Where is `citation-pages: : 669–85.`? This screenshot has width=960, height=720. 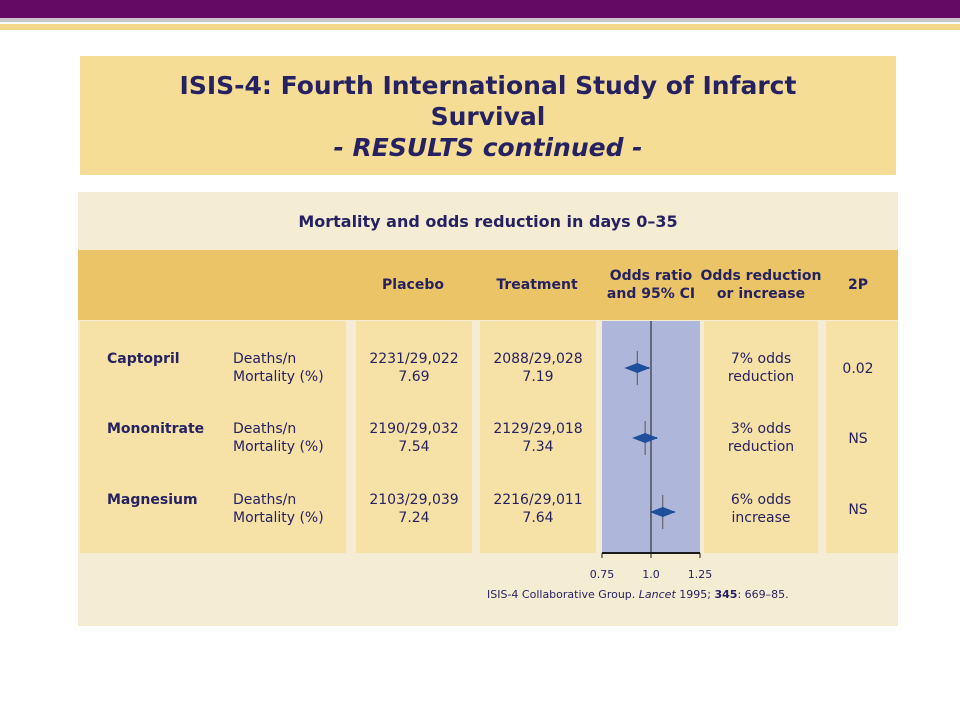 citation-pages: : 669–85. is located at coordinates (763, 594).